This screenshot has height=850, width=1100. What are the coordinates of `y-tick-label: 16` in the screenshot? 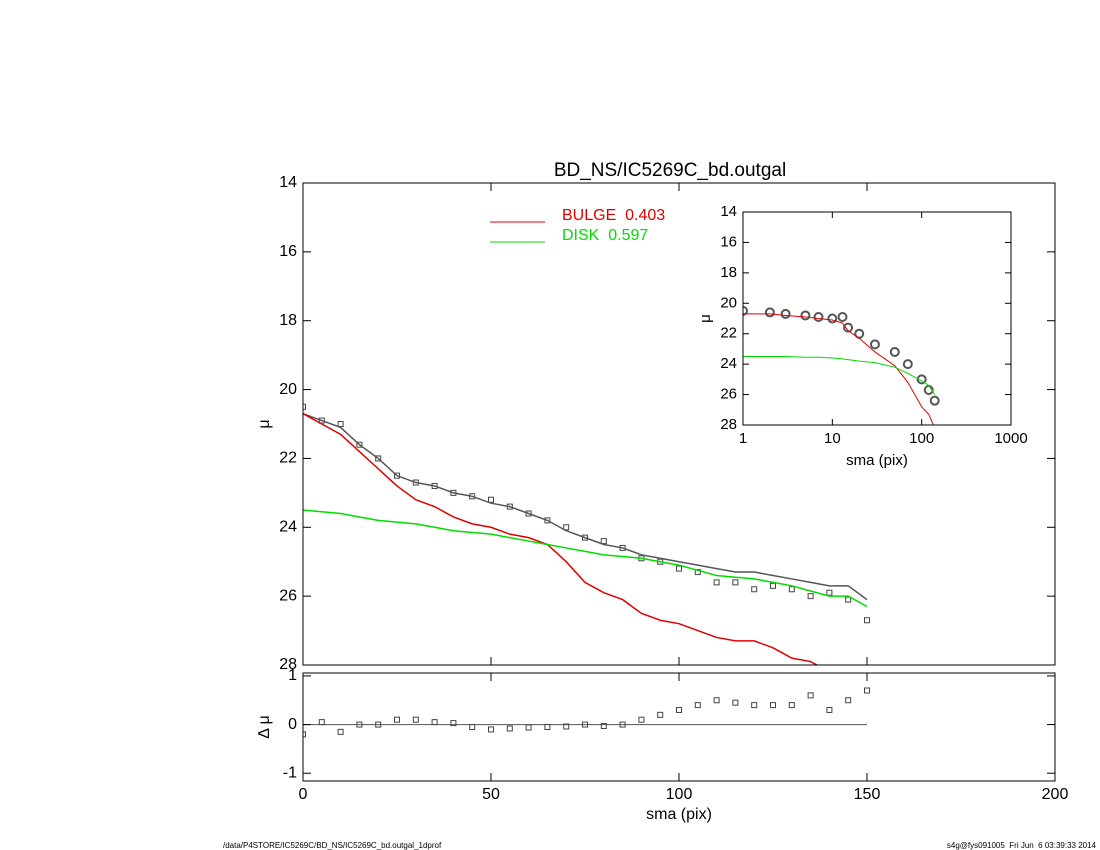 It's located at (288, 251).